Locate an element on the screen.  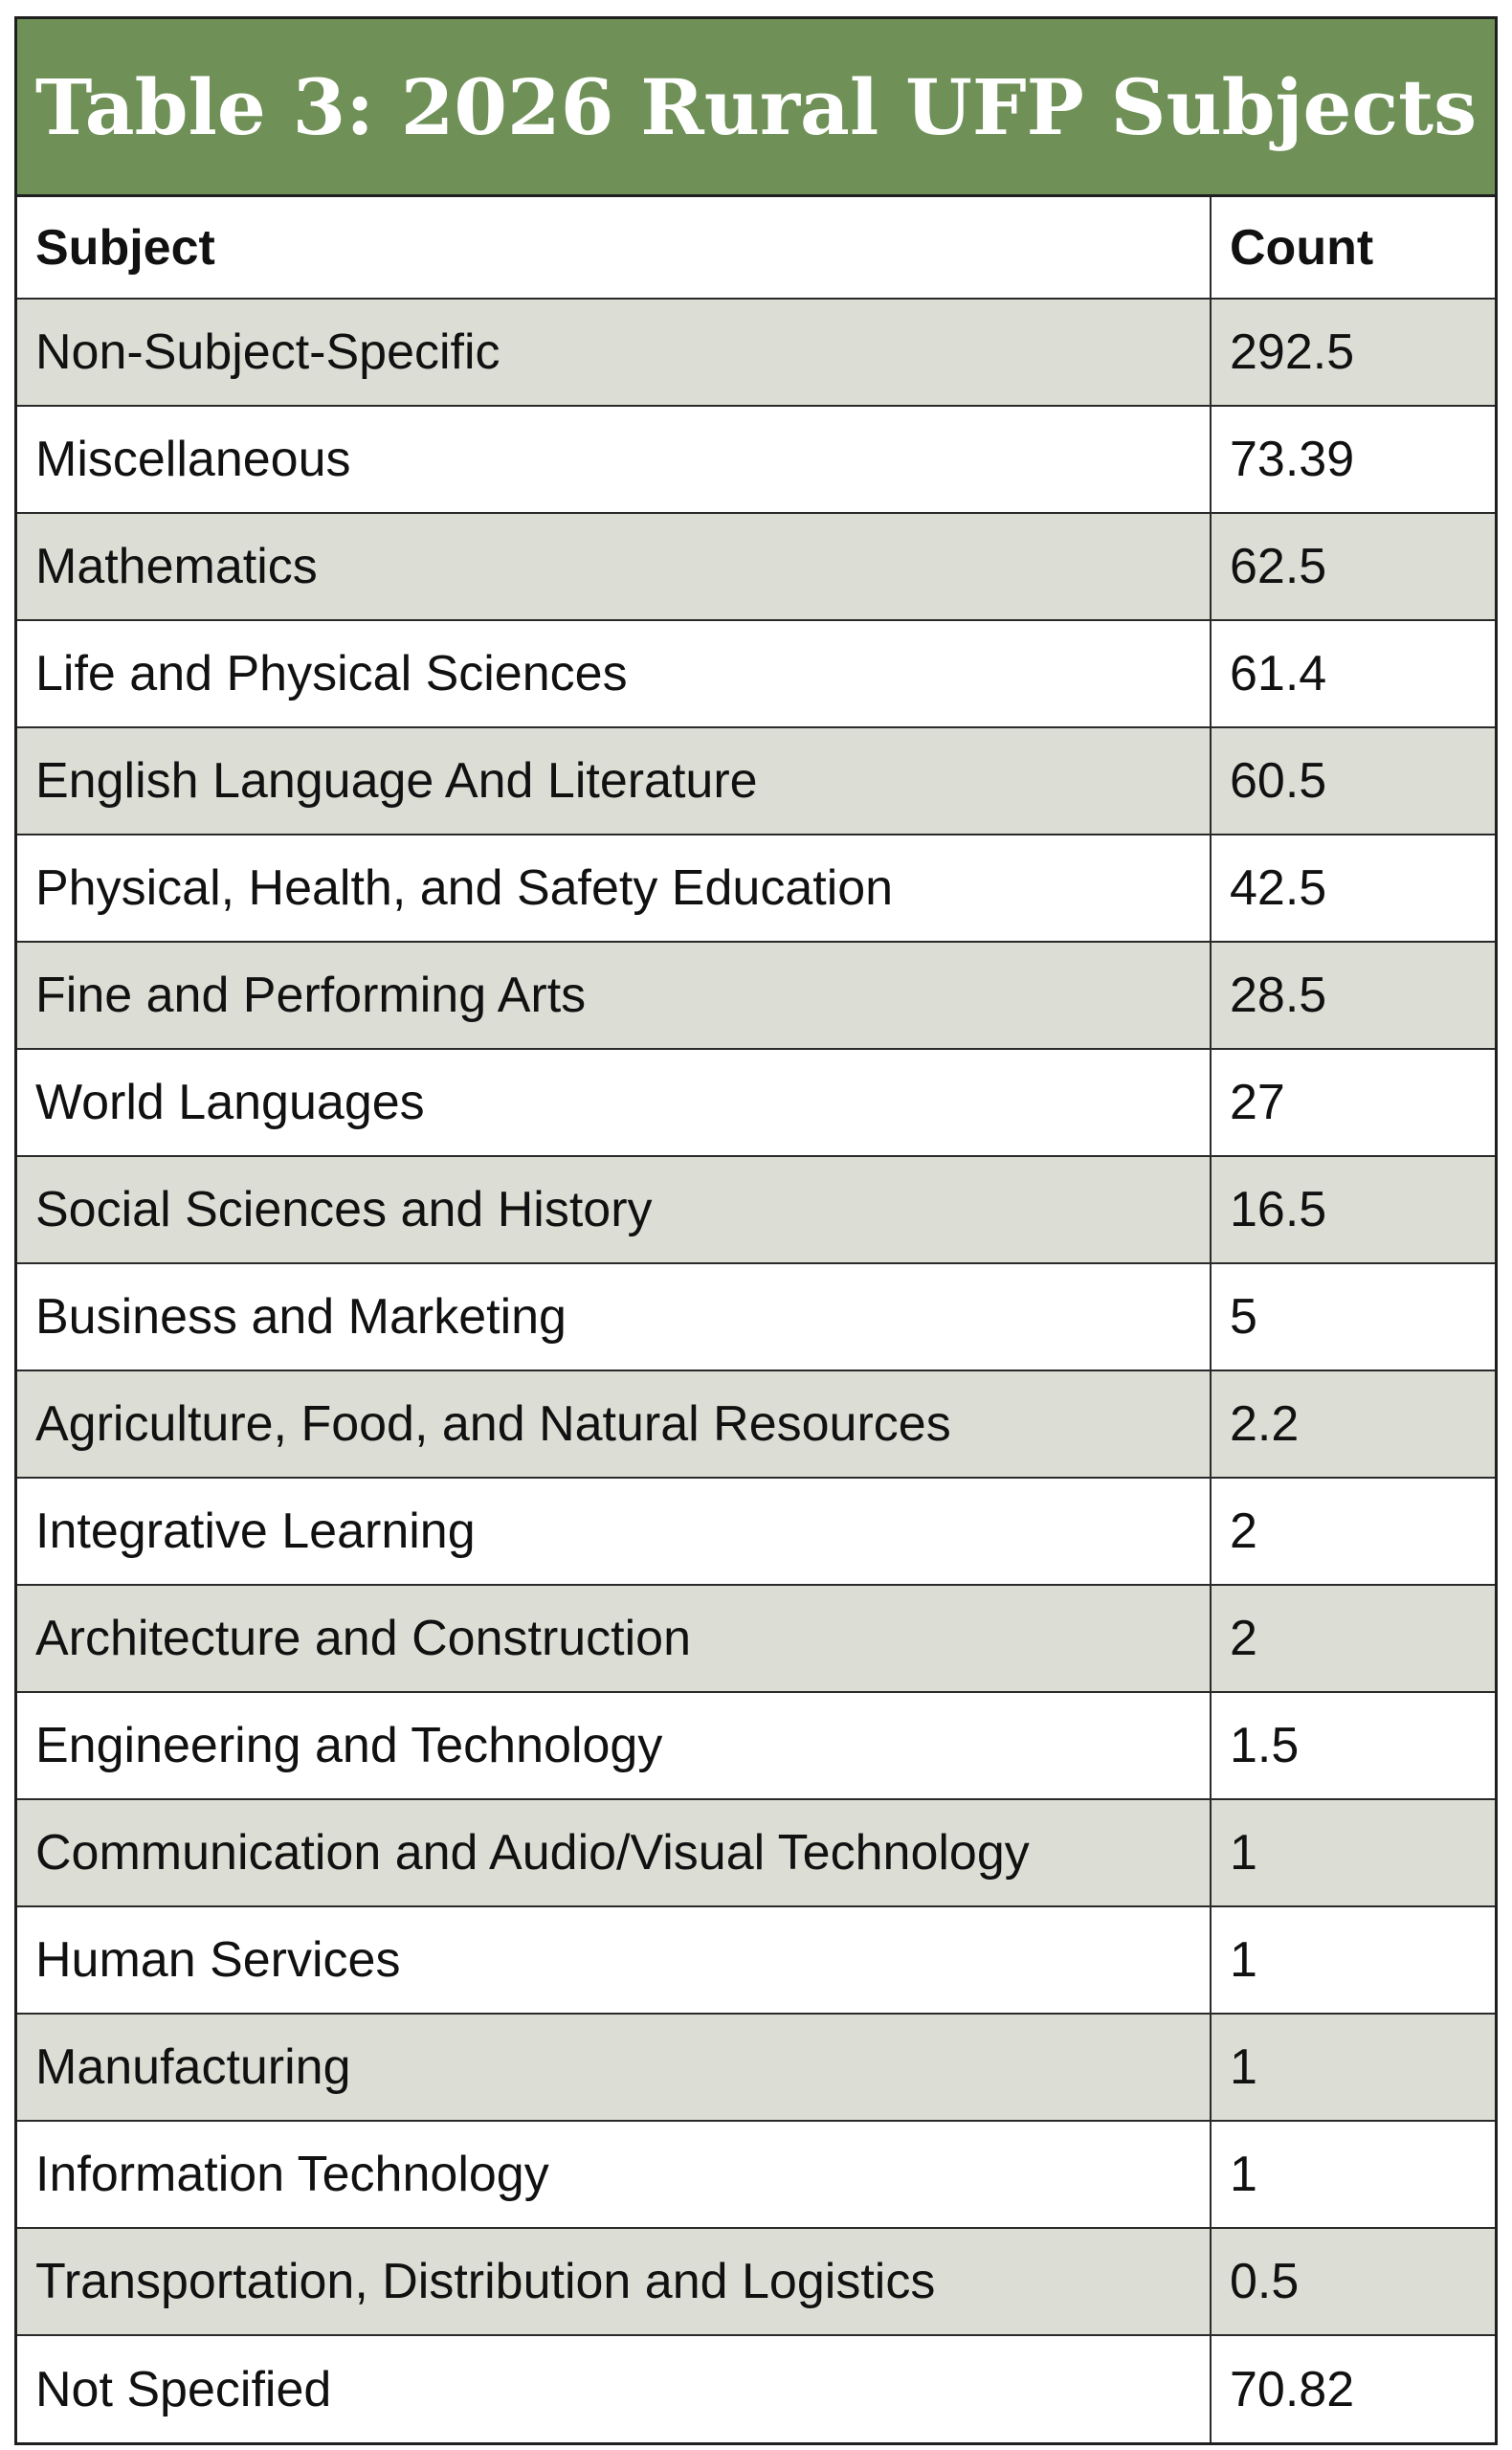
table-row: Business and Marketing 5 is located at coordinates (756, 1316).